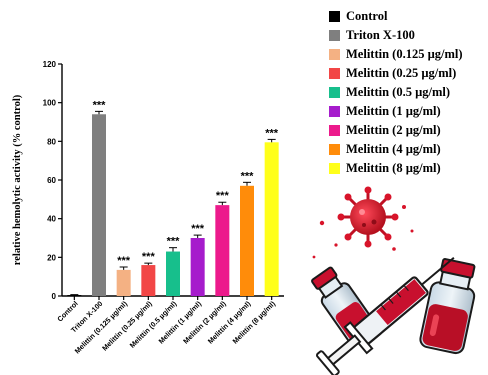 The image size is (488, 375). What do you see at coordinates (50, 64) in the screenshot?
I see `y-tick-label: 120` at bounding box center [50, 64].